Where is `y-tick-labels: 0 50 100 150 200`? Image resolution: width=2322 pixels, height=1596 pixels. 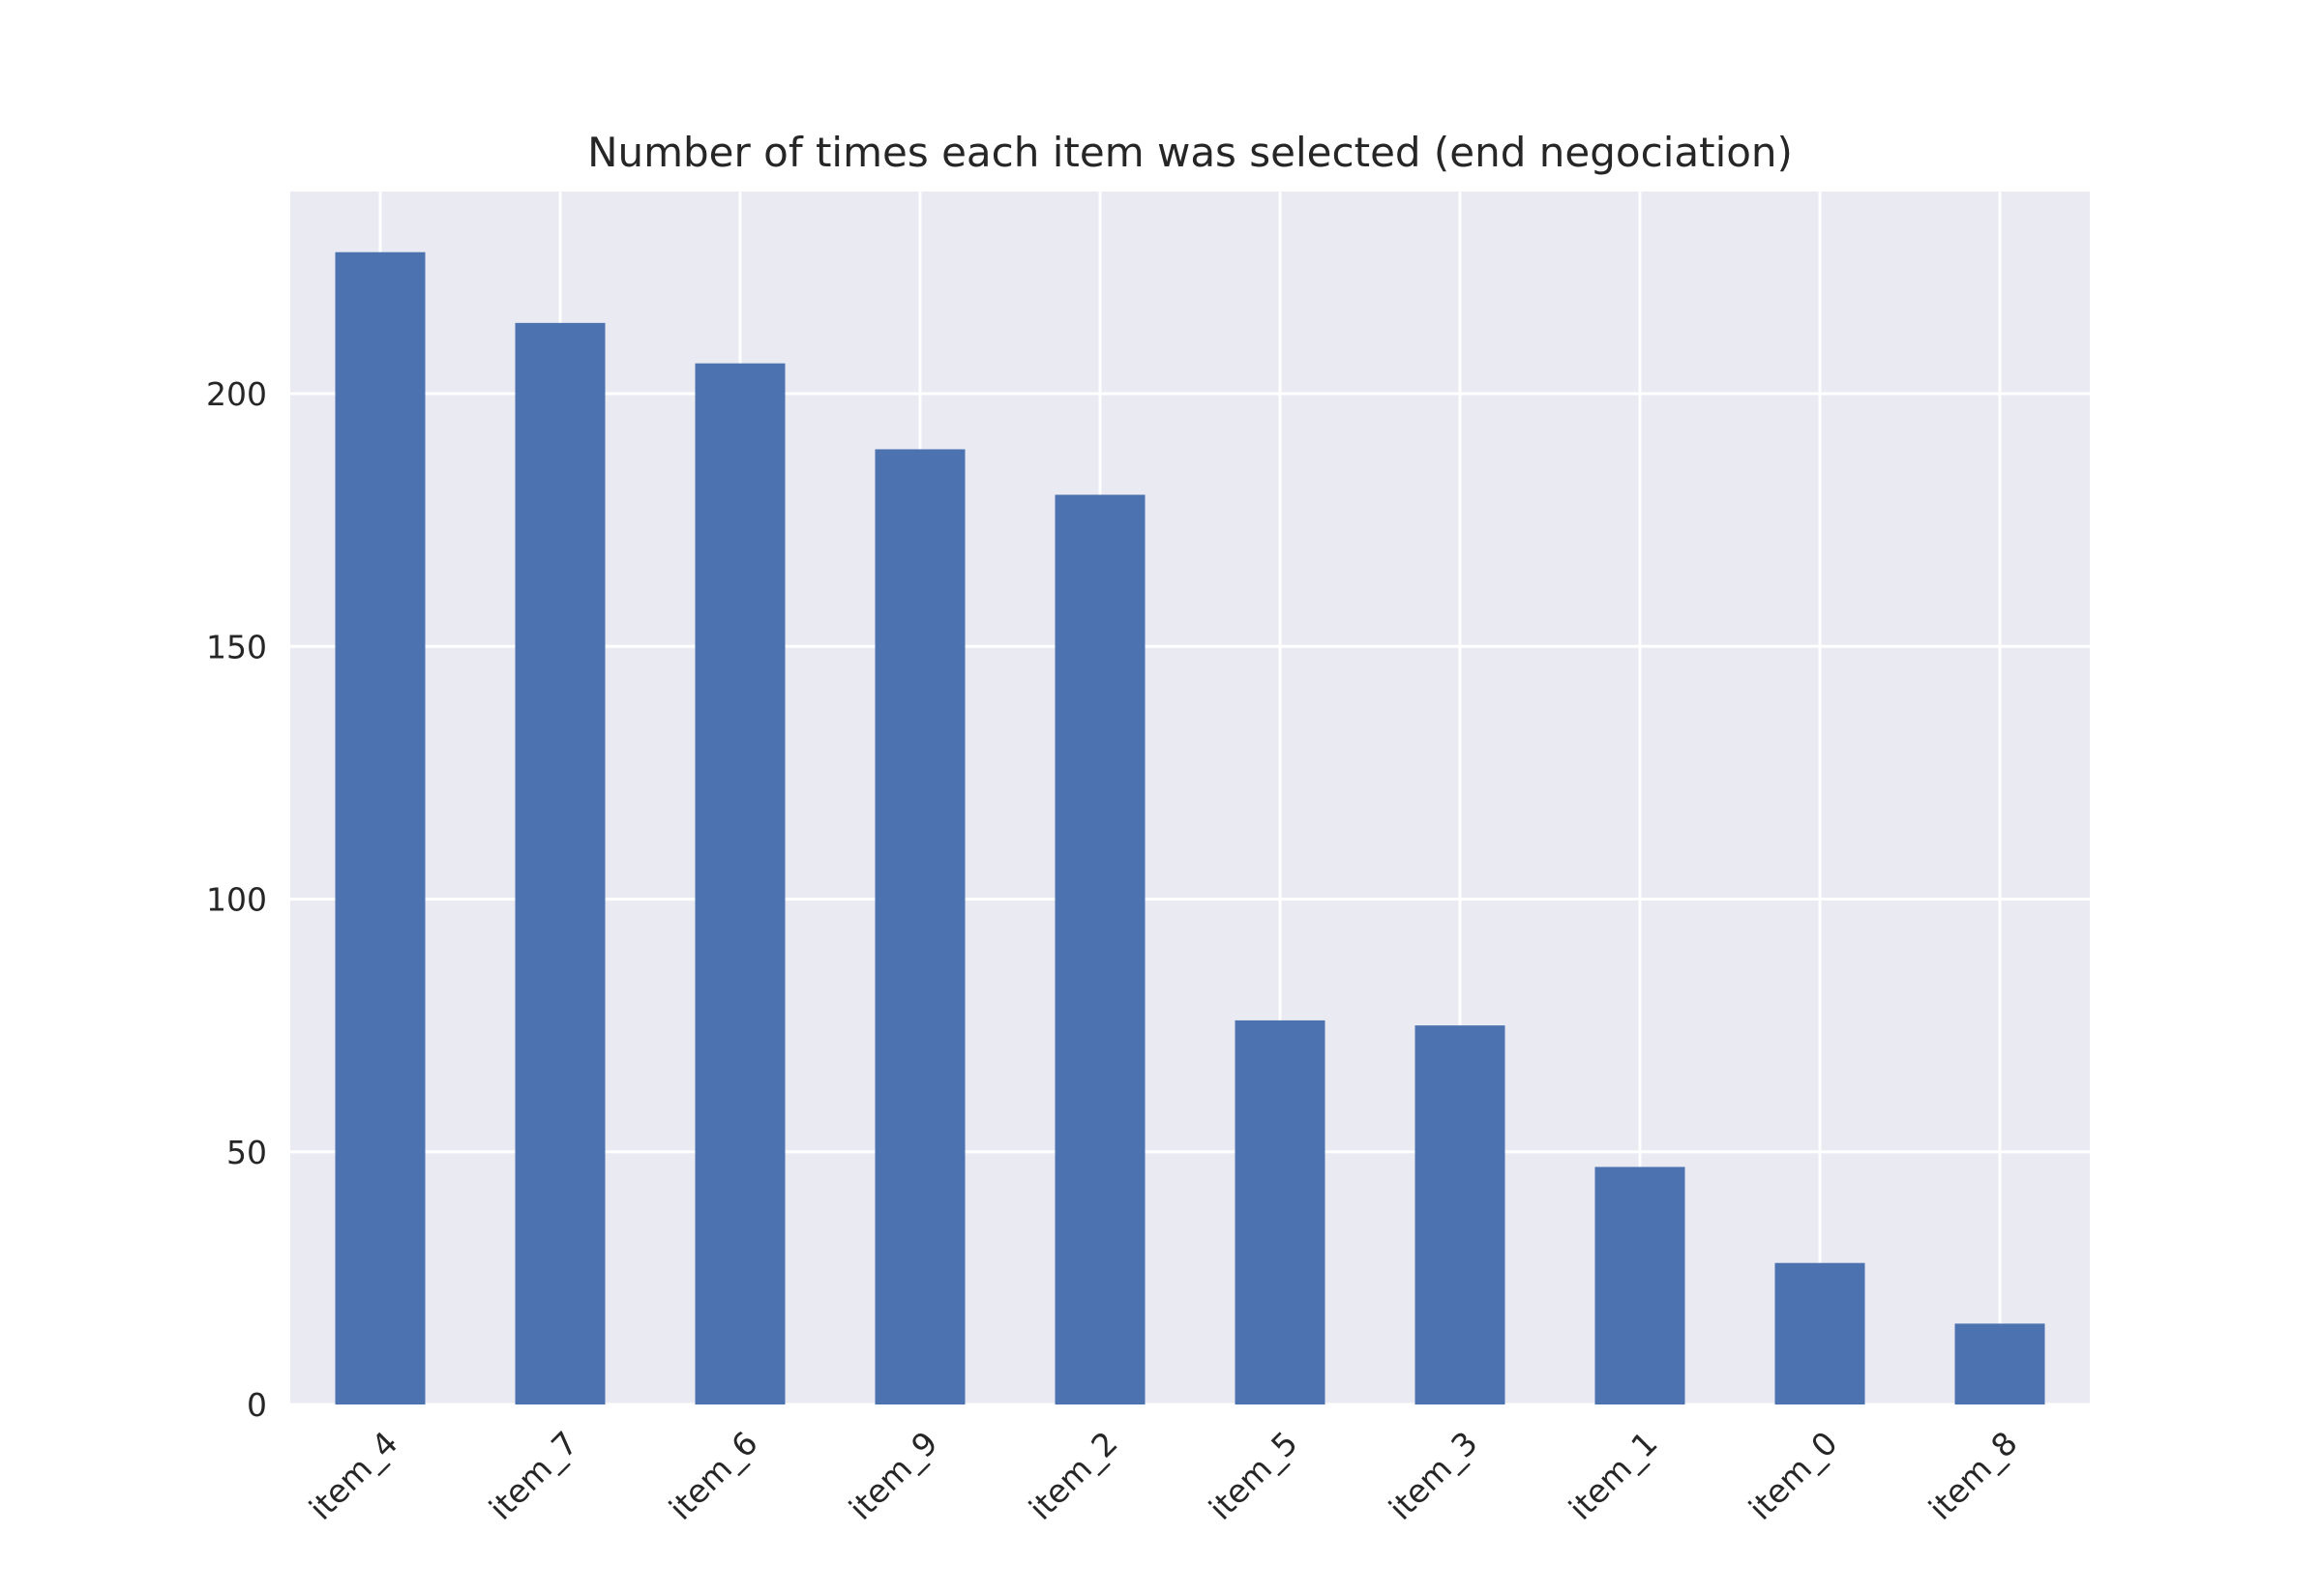
y-tick-labels: 0 50 100 150 200 is located at coordinates (236, 899).